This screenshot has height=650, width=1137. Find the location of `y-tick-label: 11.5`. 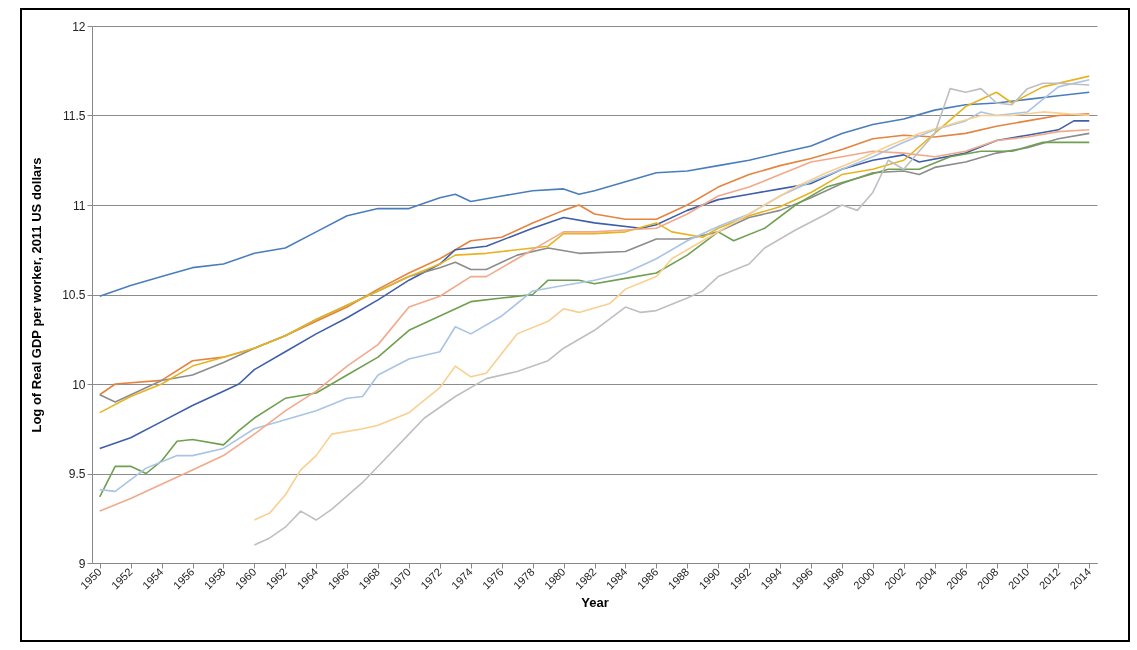

y-tick-label: 11.5 is located at coordinates (74, 116).